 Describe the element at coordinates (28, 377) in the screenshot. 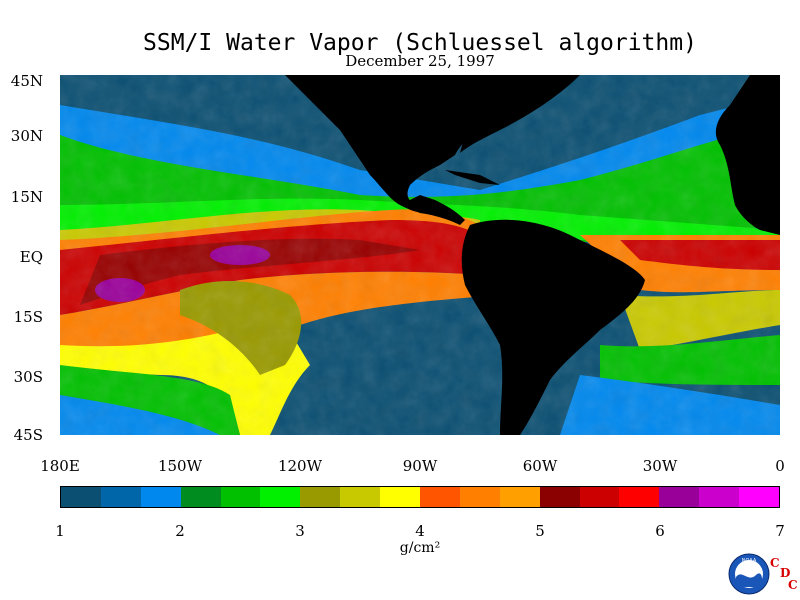

I see `lat-label: 30S` at that location.